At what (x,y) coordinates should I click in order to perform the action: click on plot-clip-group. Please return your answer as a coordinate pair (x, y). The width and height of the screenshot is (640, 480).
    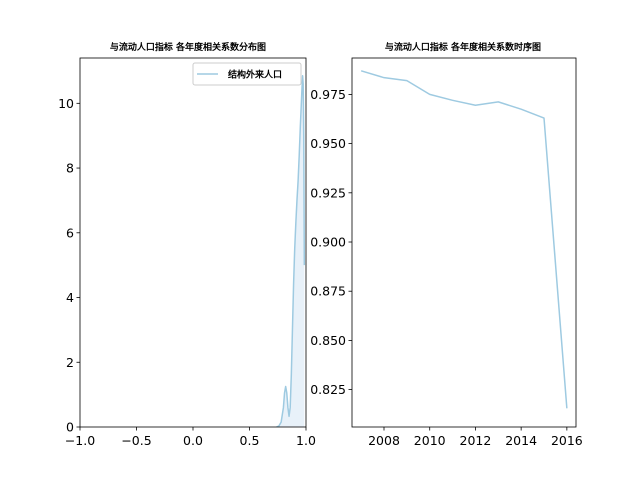
    Looking at the image, I should click on (291, 251).